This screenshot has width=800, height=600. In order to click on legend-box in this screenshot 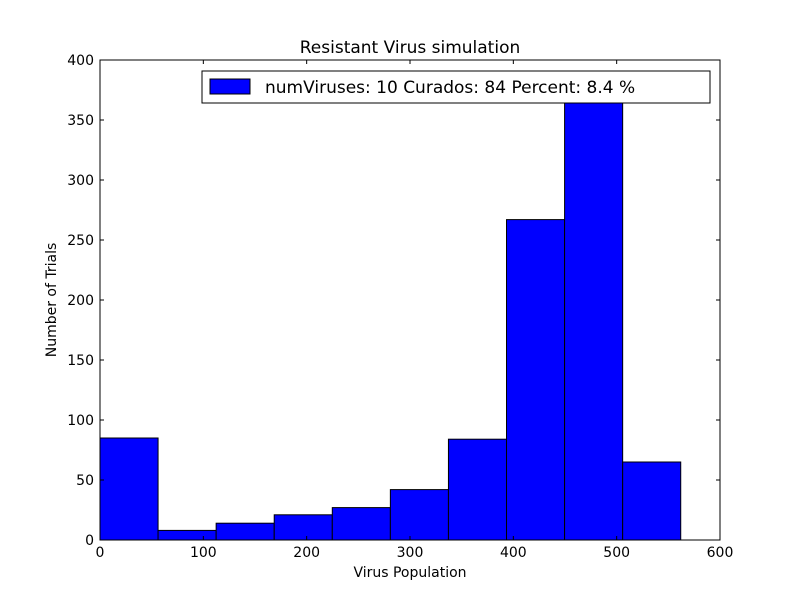, I will do `click(456, 87)`.